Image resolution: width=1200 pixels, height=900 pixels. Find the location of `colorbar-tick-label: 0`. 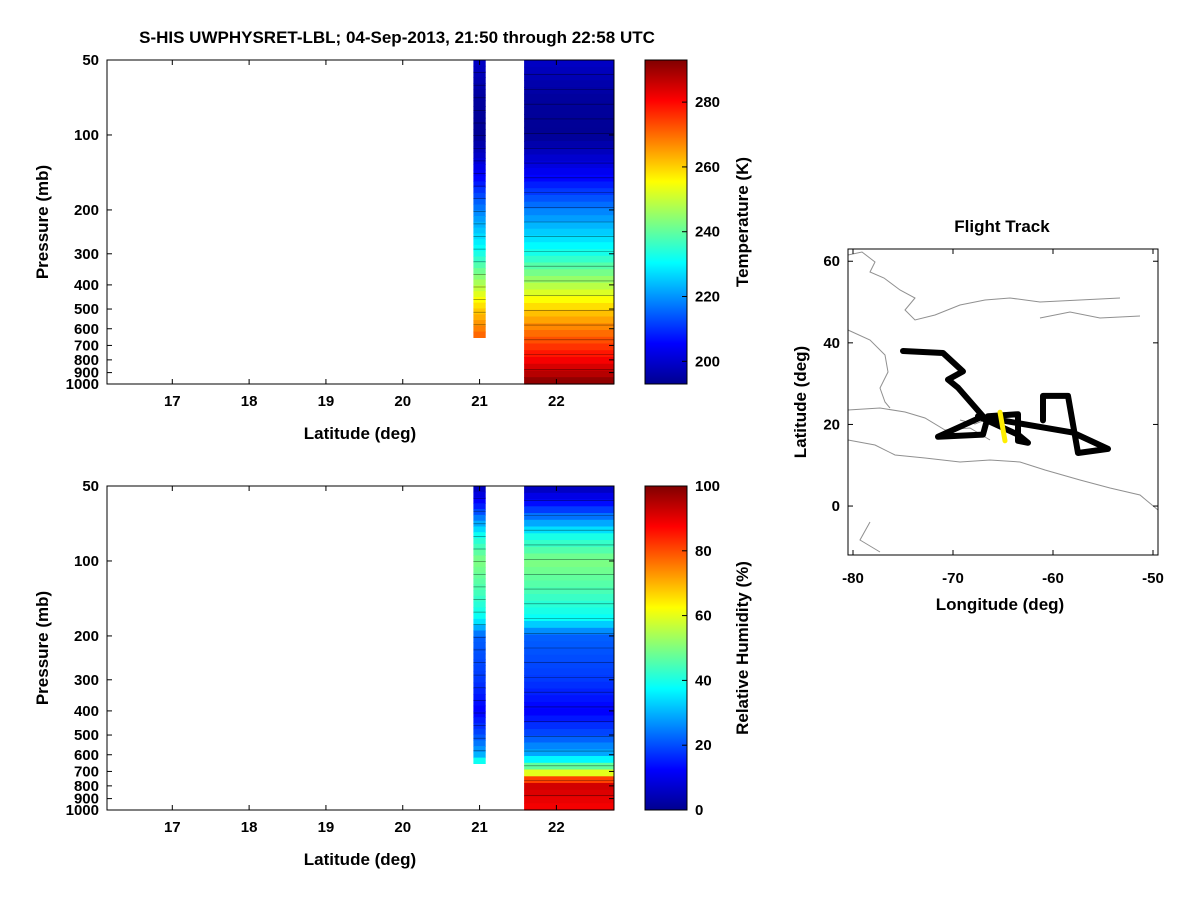

colorbar-tick-label: 0 is located at coordinates (699, 810).